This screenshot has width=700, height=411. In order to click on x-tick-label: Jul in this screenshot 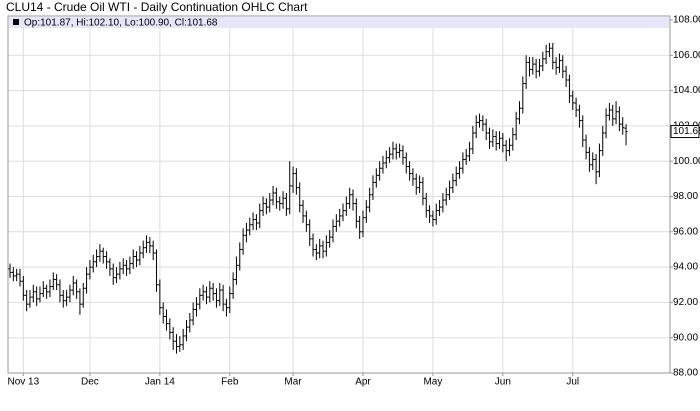, I will do `click(572, 382)`.